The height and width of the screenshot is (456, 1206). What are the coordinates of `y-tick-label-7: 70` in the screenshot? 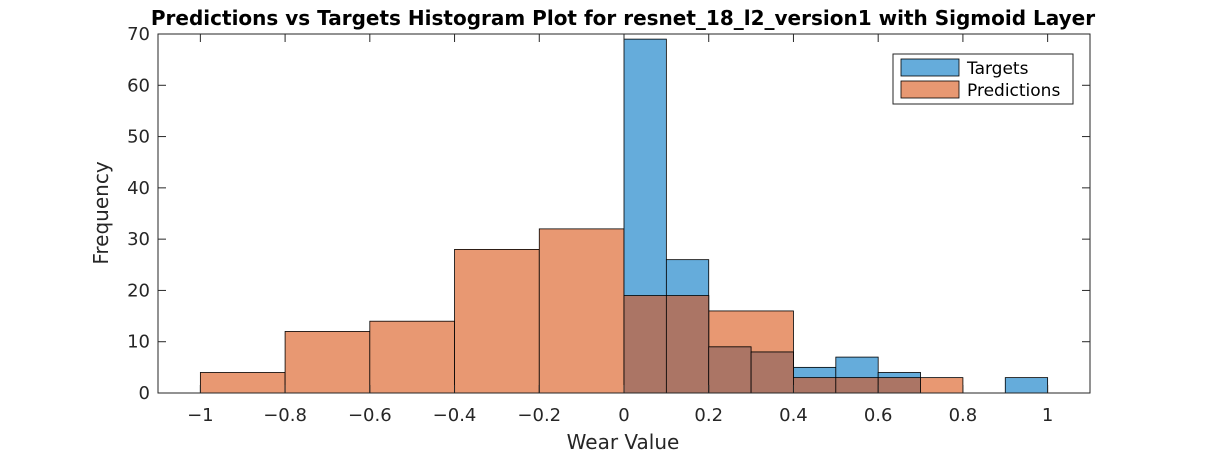 It's located at (138, 34).